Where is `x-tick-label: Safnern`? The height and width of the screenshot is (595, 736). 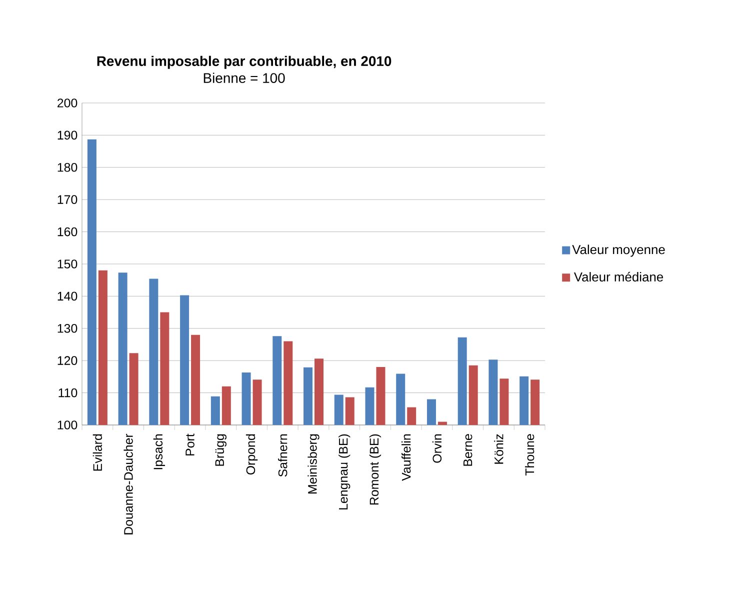 x-tick-label: Safnern is located at coordinates (283, 455).